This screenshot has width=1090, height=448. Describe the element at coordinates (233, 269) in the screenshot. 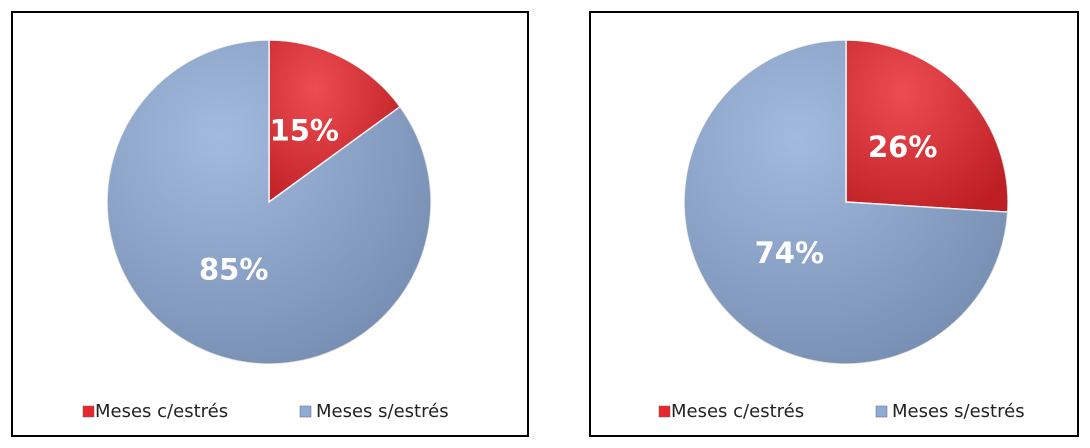

I see `slice-label: 85%` at that location.